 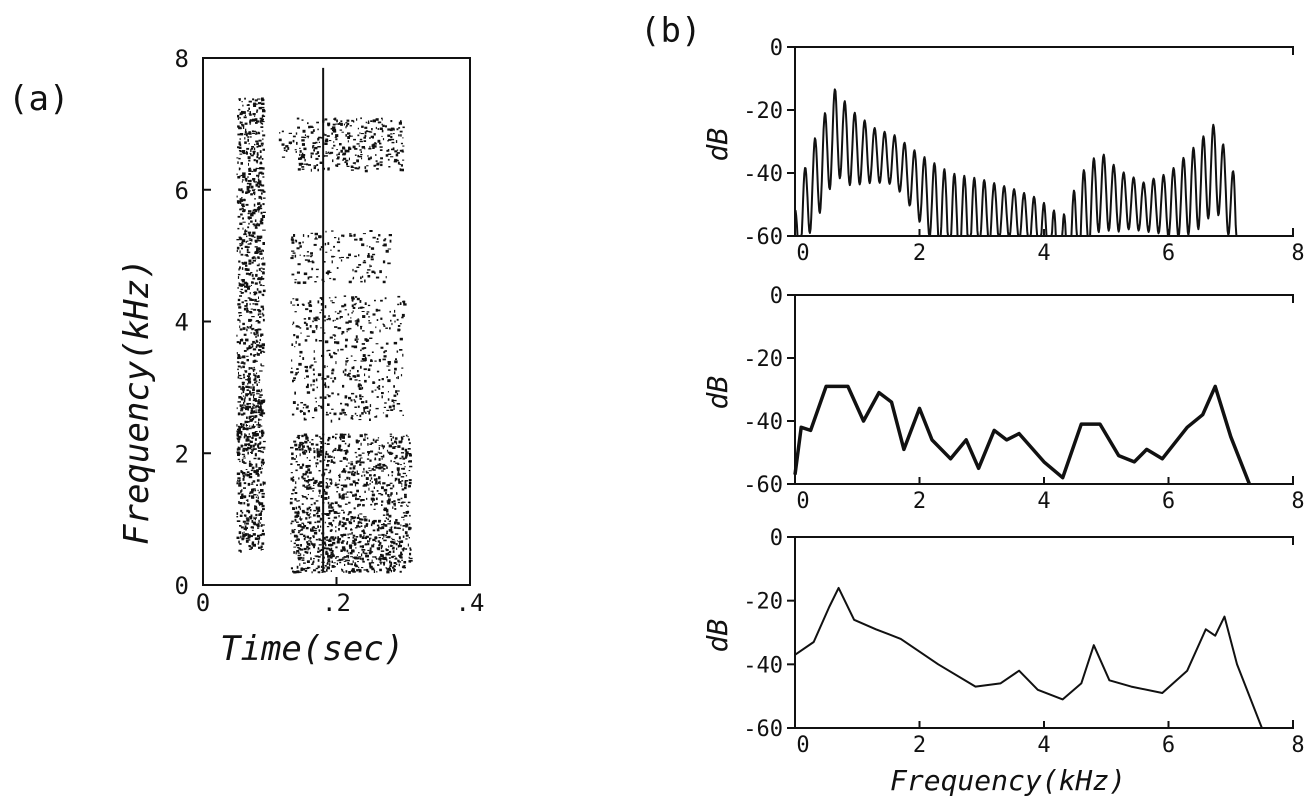 I want to click on envelope-spectrum-line, so click(x=1028, y=657).